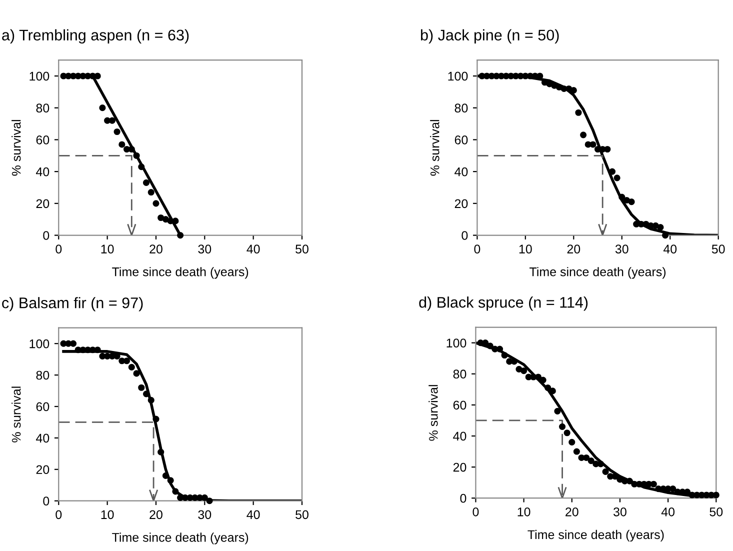 This screenshot has height=551, width=733. Describe the element at coordinates (95, 36) in the screenshot. I see `chart-title: a) Trembling aspen (n = 63)` at that location.